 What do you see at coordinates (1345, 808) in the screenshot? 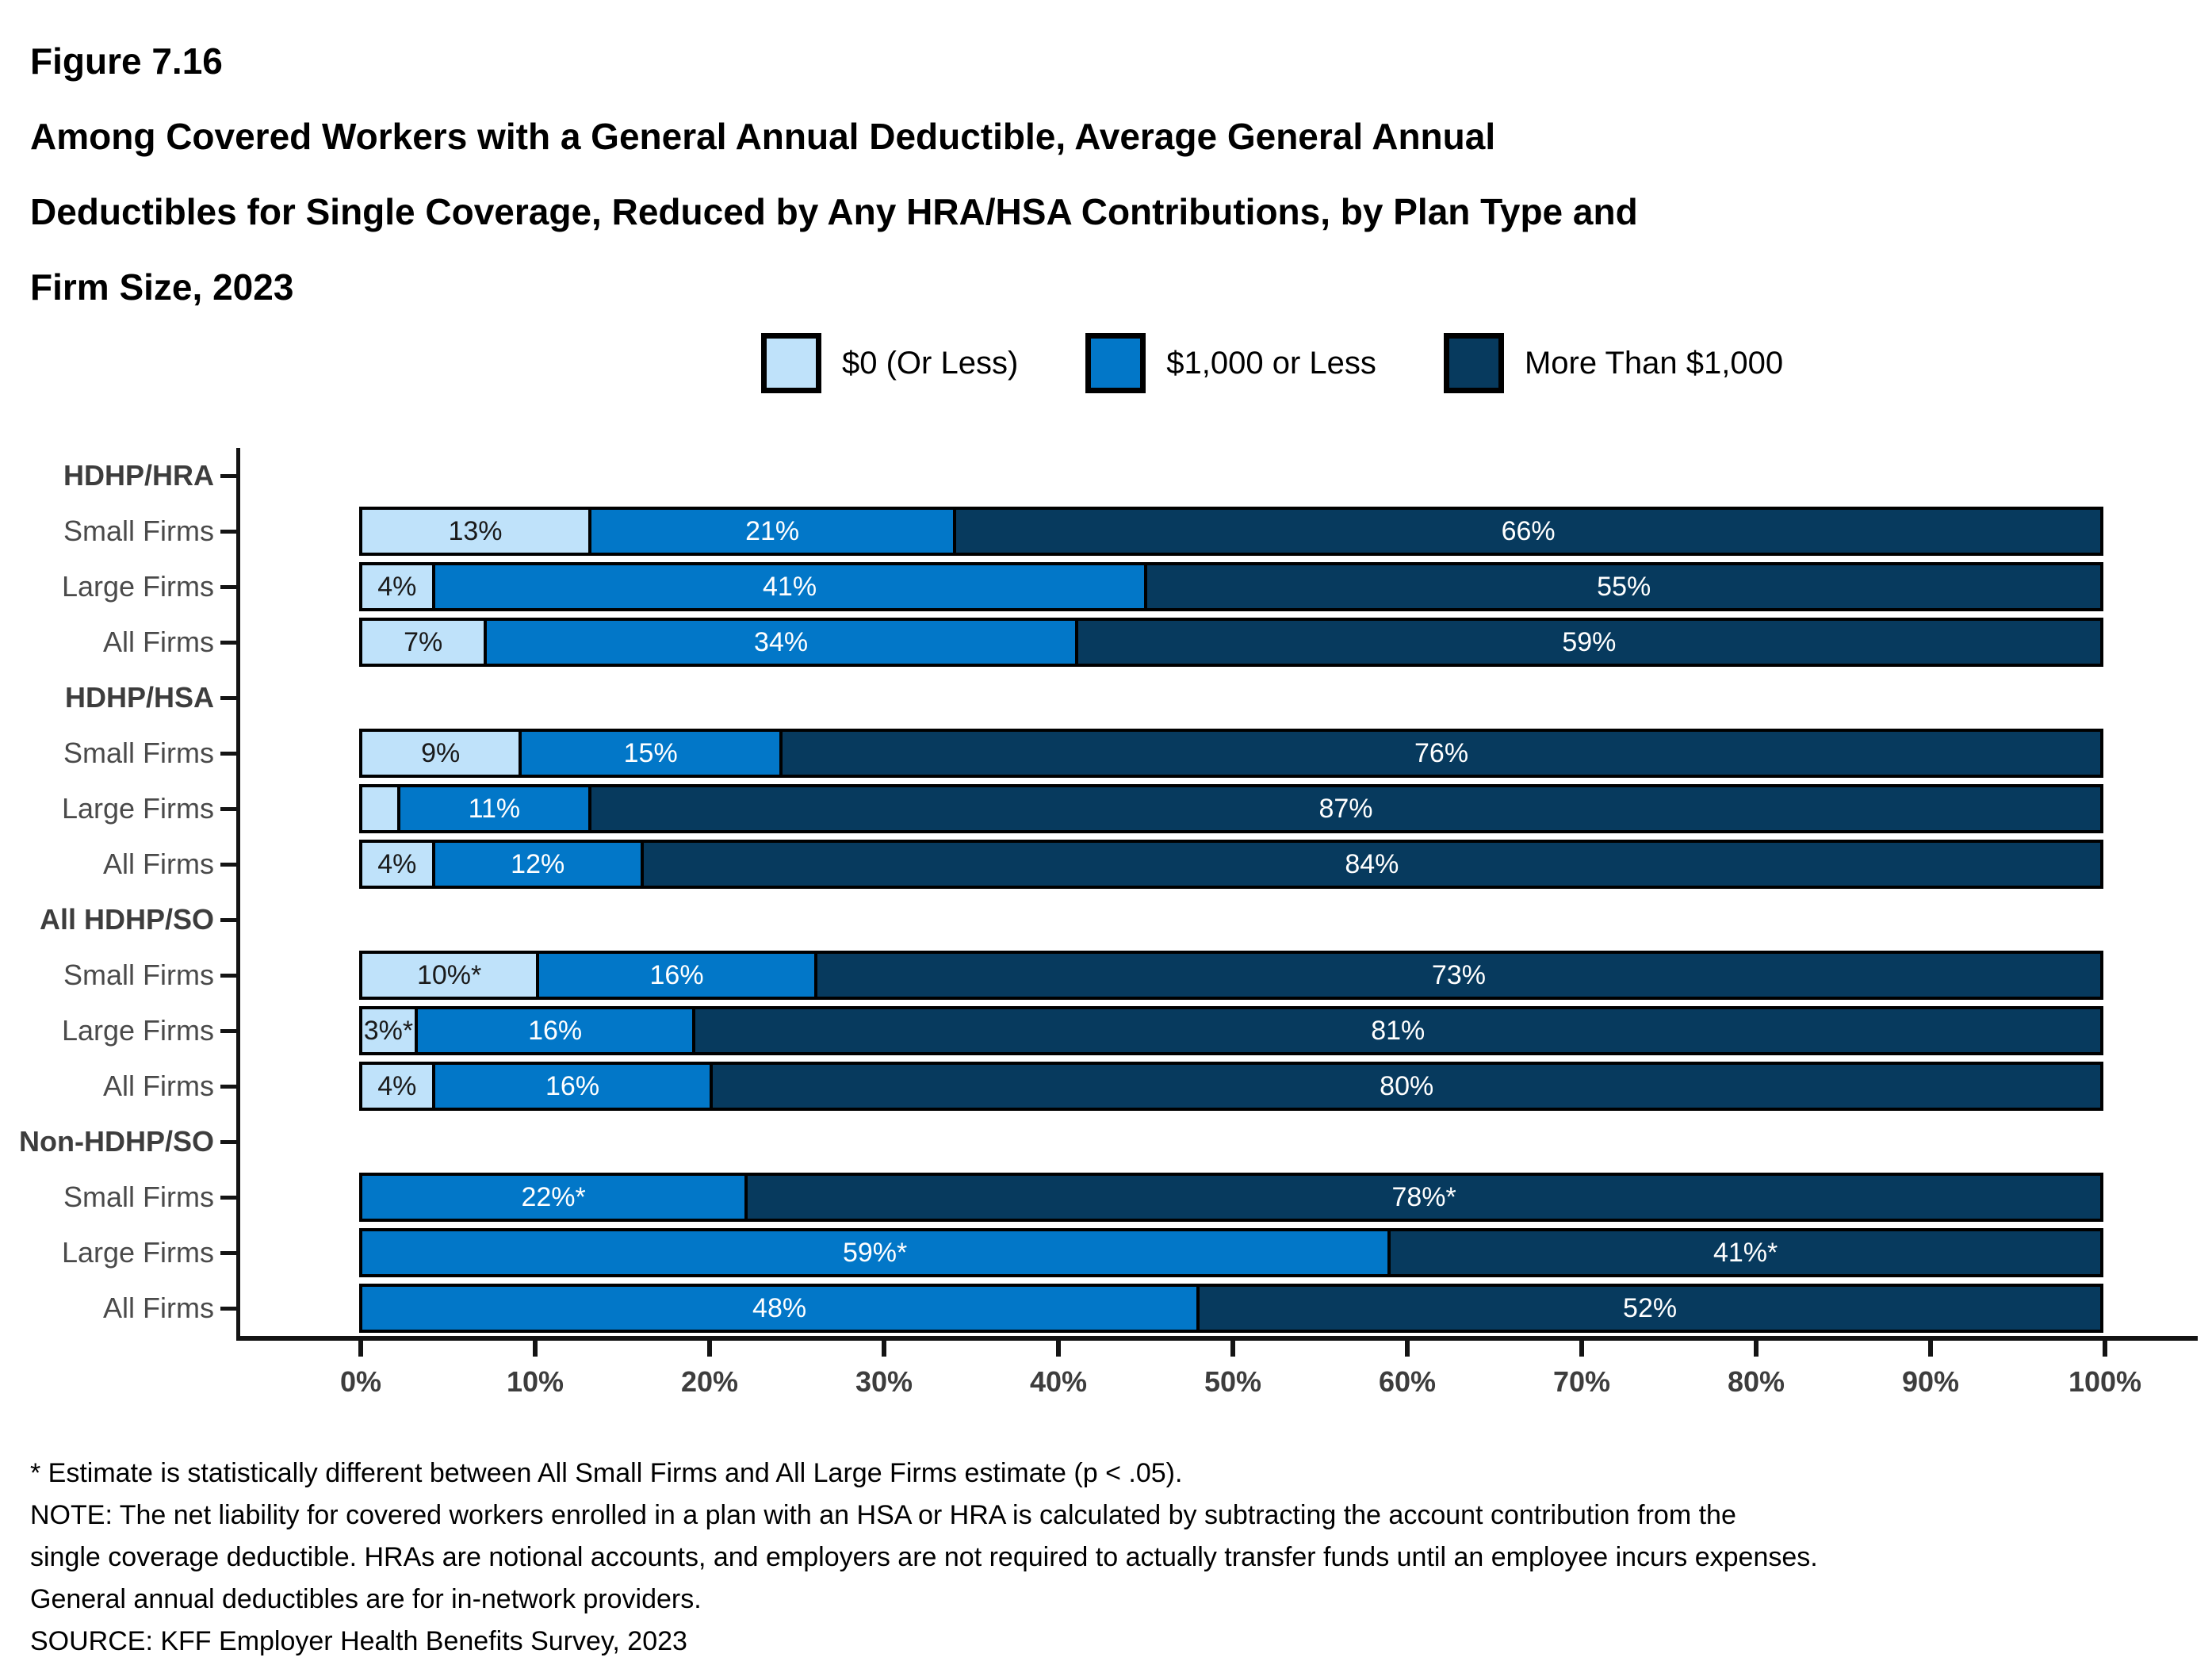
I see `bar-value-label: 87%` at bounding box center [1345, 808].